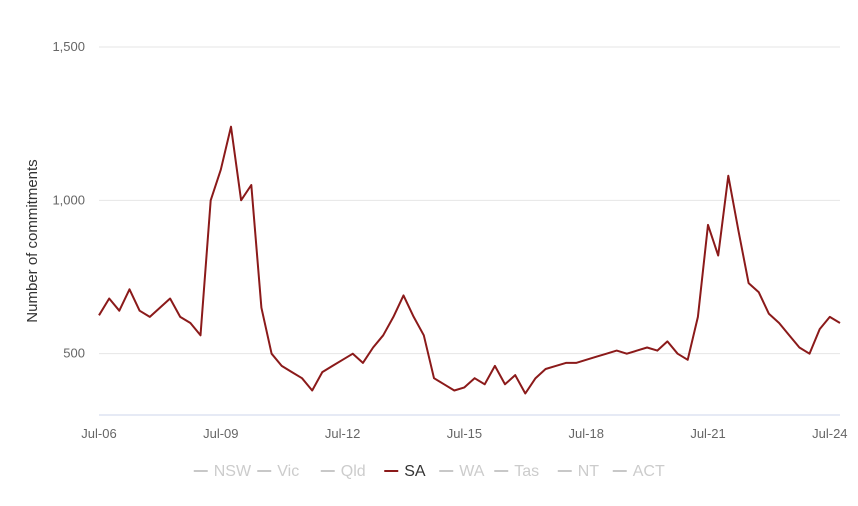 The height and width of the screenshot is (506, 858). I want to click on y-axis-title: Number of commitments, so click(32, 240).